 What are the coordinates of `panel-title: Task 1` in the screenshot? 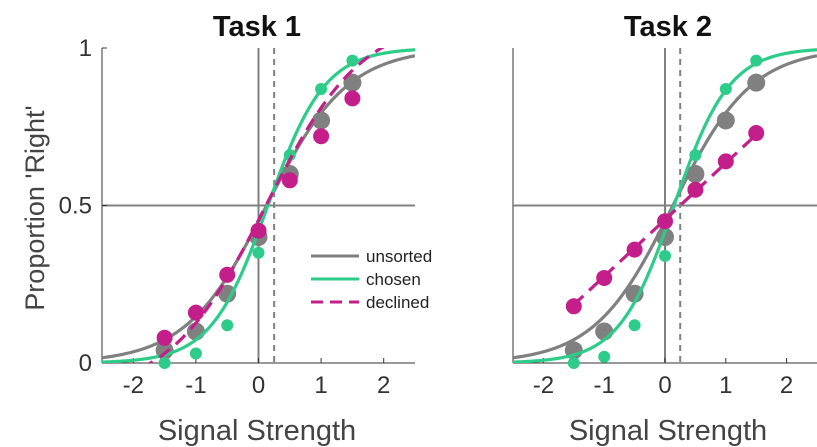 It's located at (257, 27).